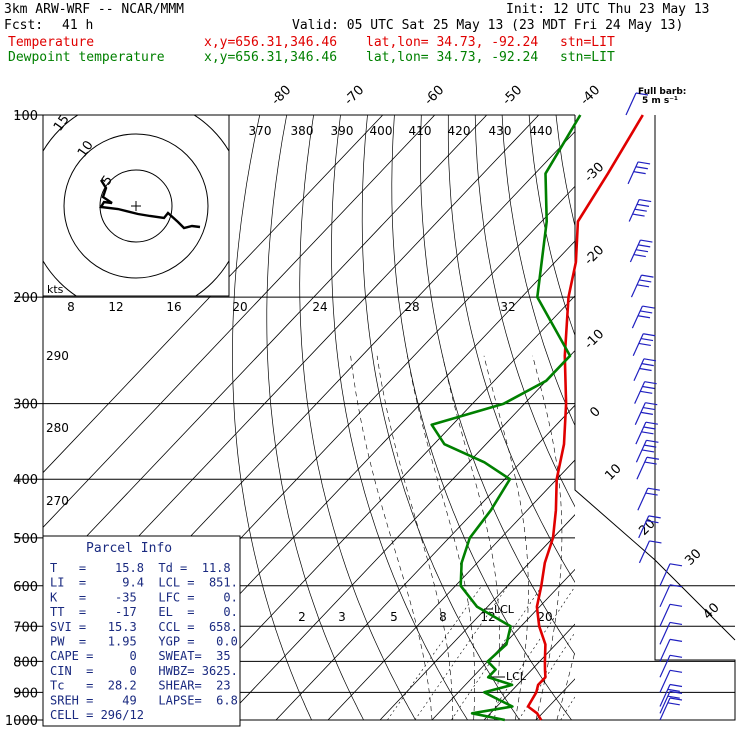 The image size is (740, 740). I want to click on pressure-tick-label: 500, so click(25, 539).